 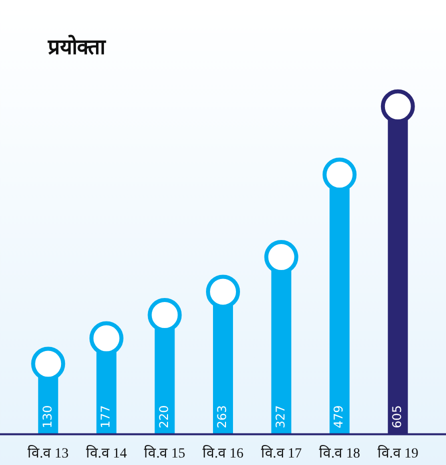 What do you see at coordinates (397, 416) in the screenshot?
I see `data-label: 605` at bounding box center [397, 416].